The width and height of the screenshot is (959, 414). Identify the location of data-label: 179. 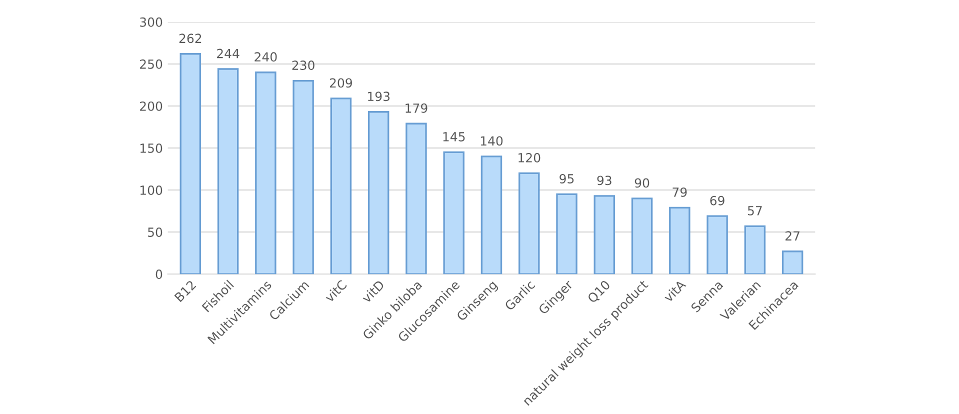
(417, 108).